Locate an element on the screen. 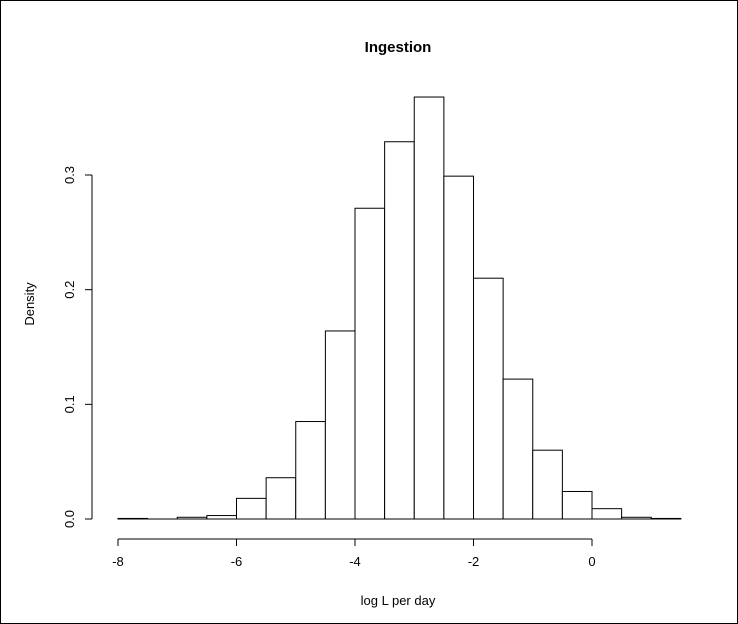 The width and height of the screenshot is (738, 624). y-axis-label: Density is located at coordinates (29, 304).